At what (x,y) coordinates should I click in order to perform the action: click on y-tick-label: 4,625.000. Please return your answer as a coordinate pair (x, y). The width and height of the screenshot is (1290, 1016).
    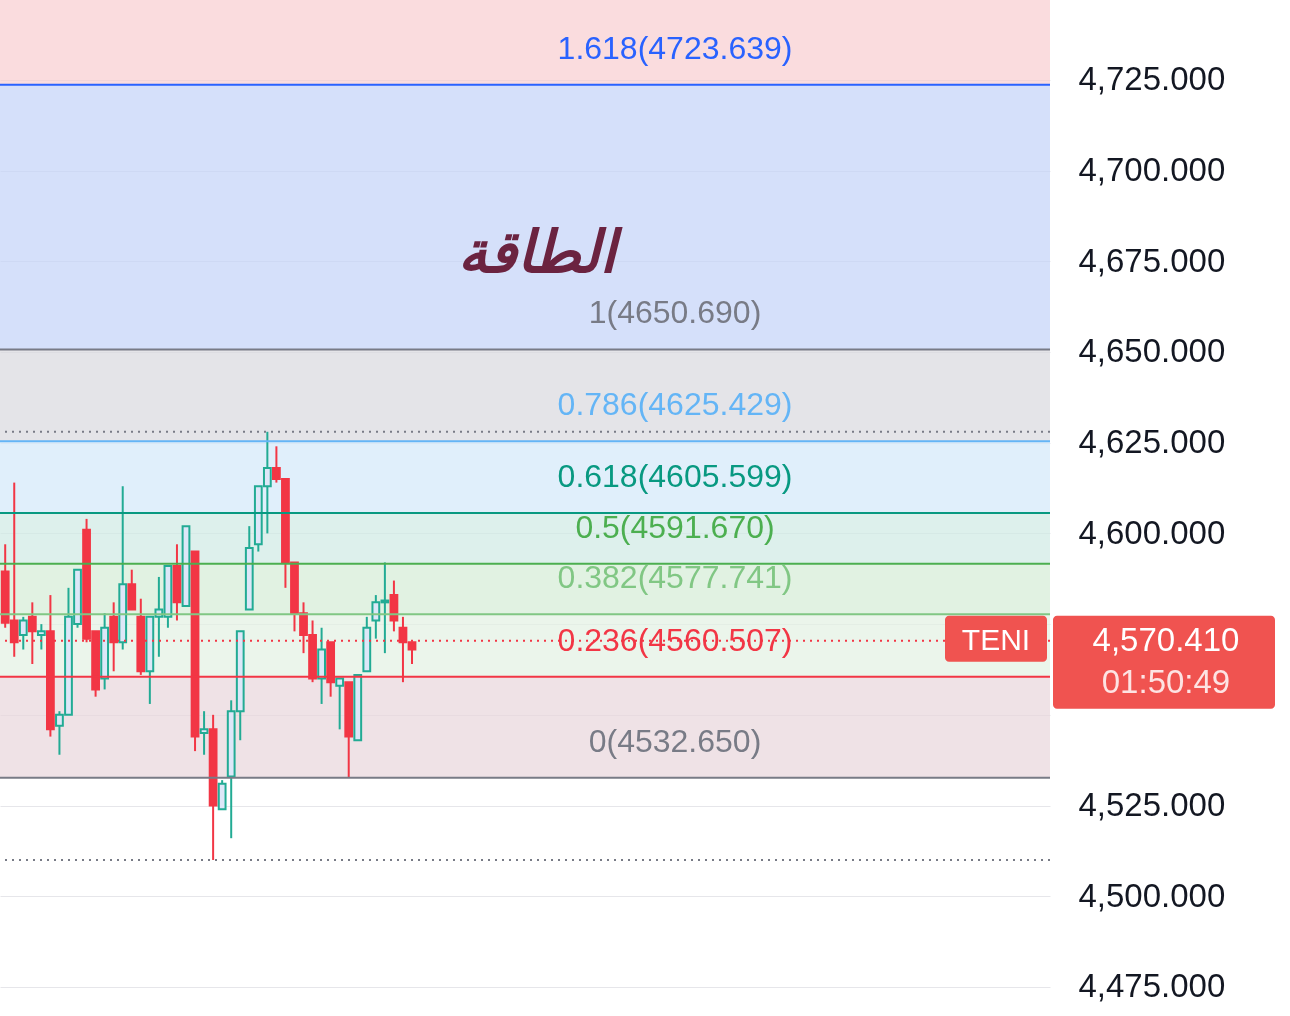
    Looking at the image, I should click on (1152, 442).